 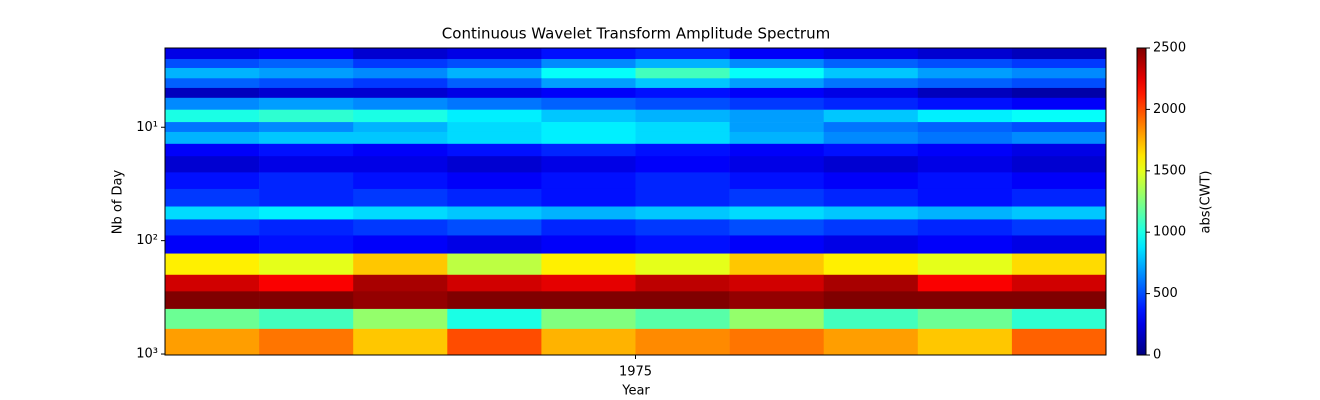 What do you see at coordinates (635, 391) in the screenshot?
I see `x-axis-label: Year` at bounding box center [635, 391].